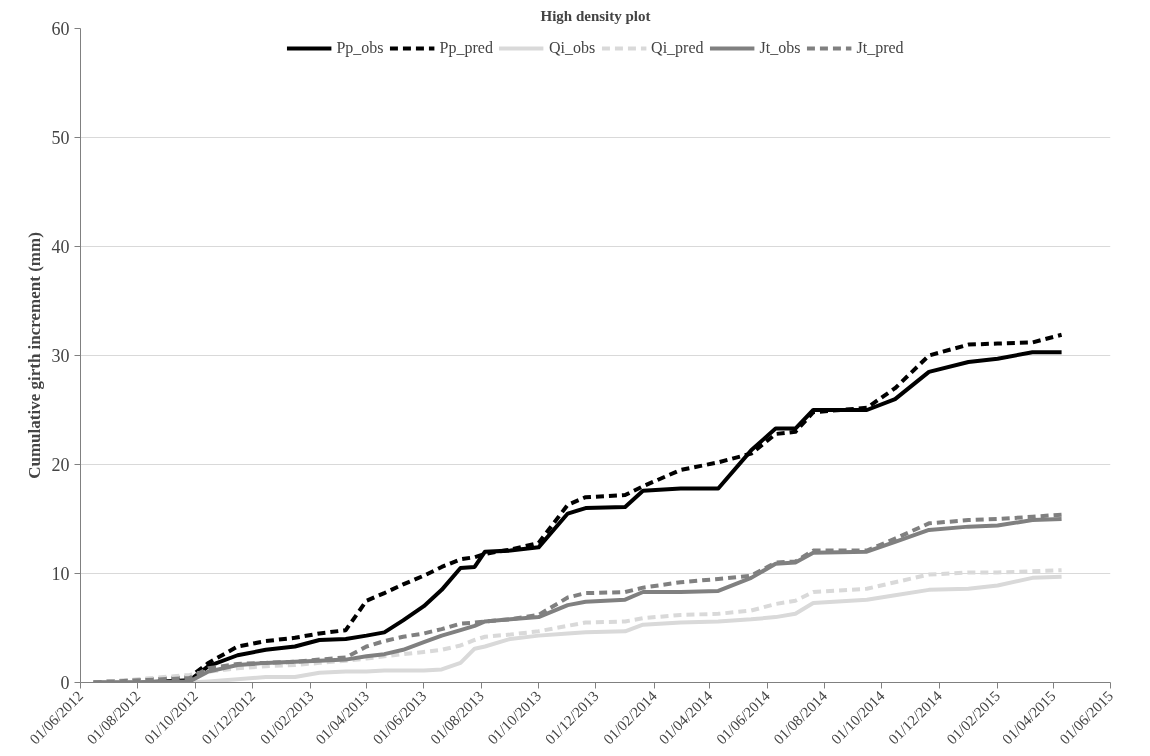 This screenshot has height=756, width=1150. I want to click on y-tick-label: 0, so click(65, 683).